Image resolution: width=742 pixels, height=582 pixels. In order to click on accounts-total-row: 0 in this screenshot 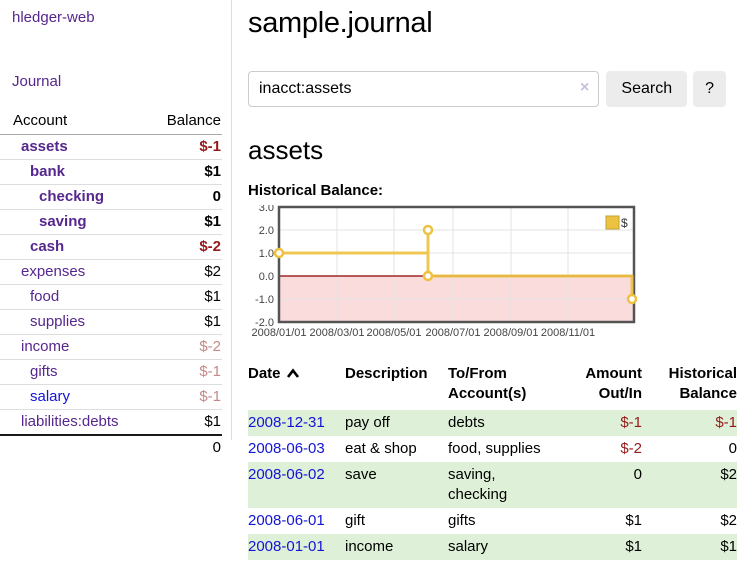, I will do `click(111, 447)`.